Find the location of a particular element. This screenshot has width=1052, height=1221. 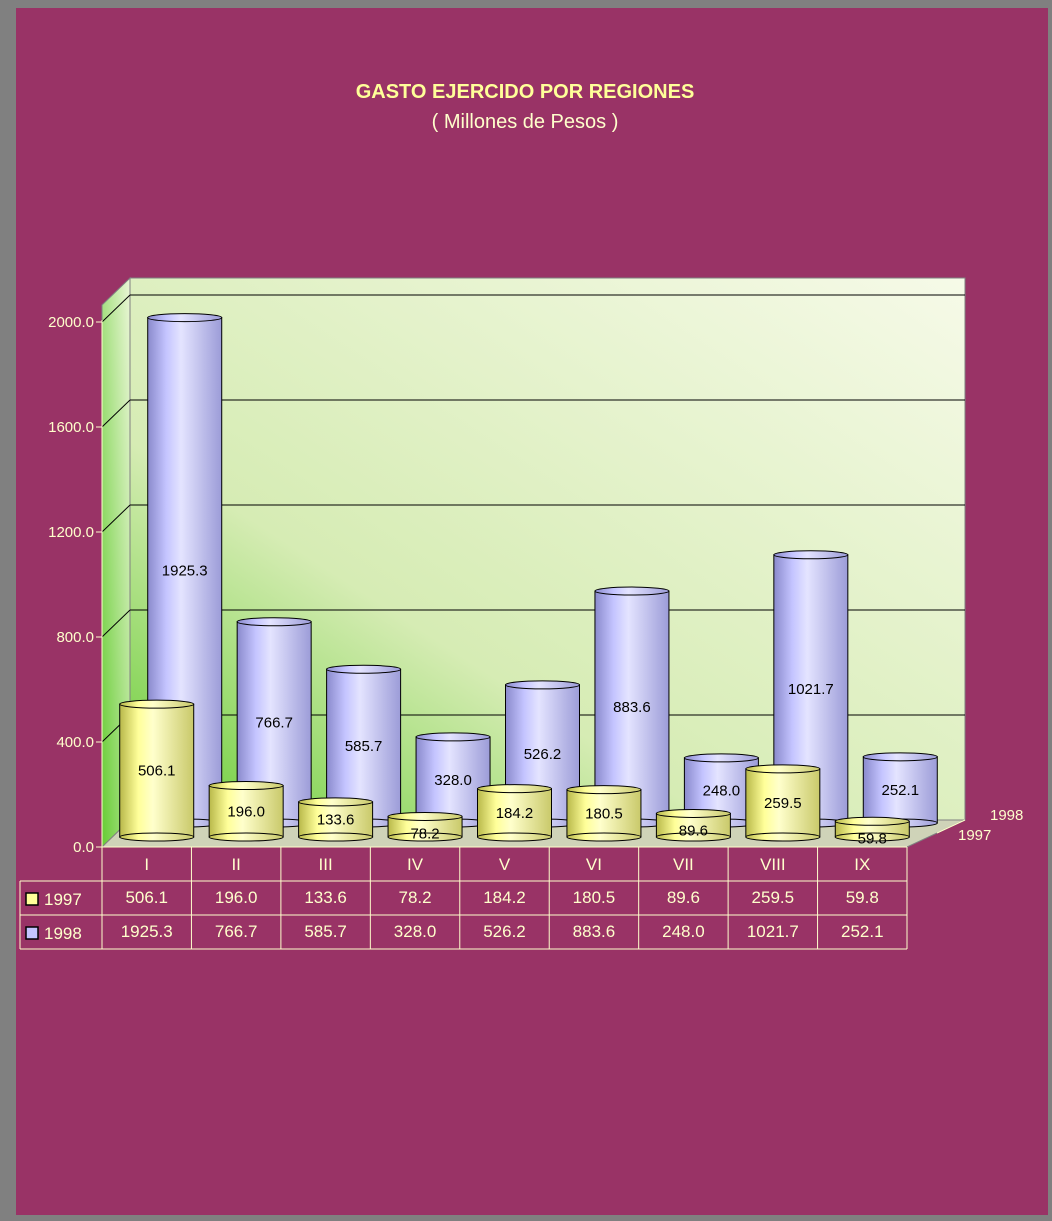

data-label-1997: 59.8 is located at coordinates (872, 838).